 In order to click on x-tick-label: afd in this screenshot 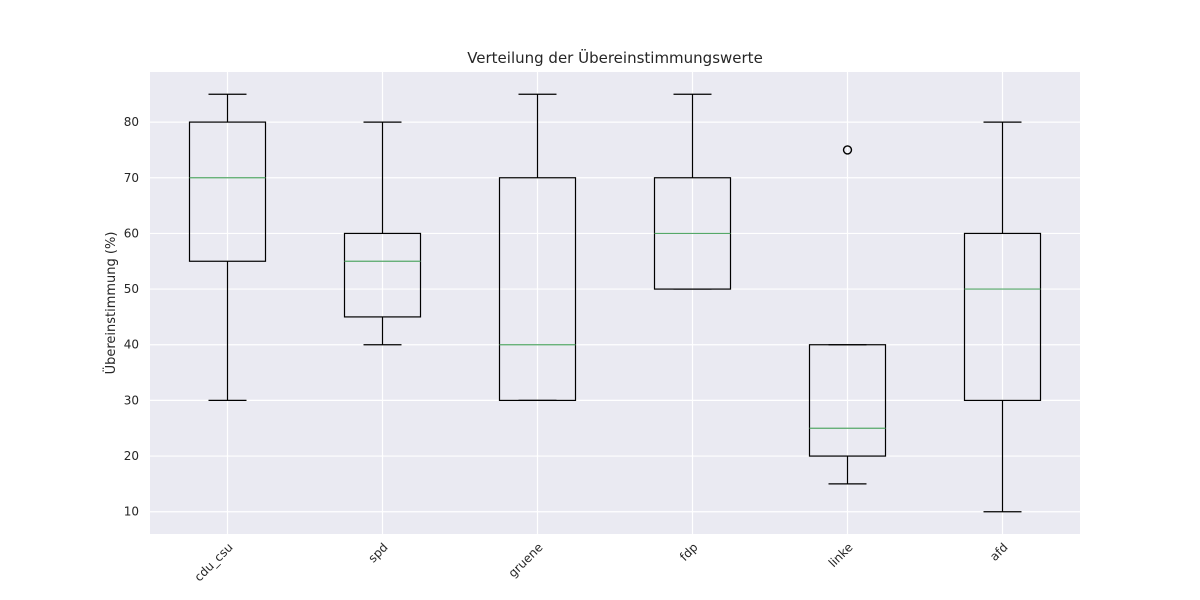, I will do `click(998, 551)`.